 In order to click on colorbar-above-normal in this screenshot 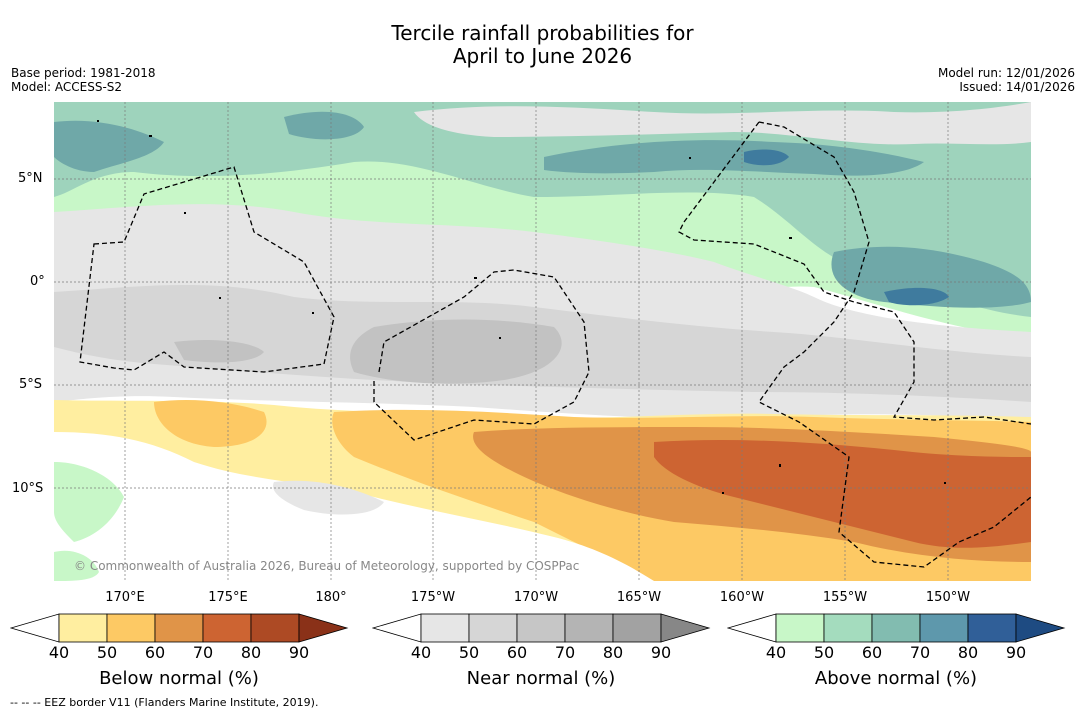, I will do `click(896, 628)`.